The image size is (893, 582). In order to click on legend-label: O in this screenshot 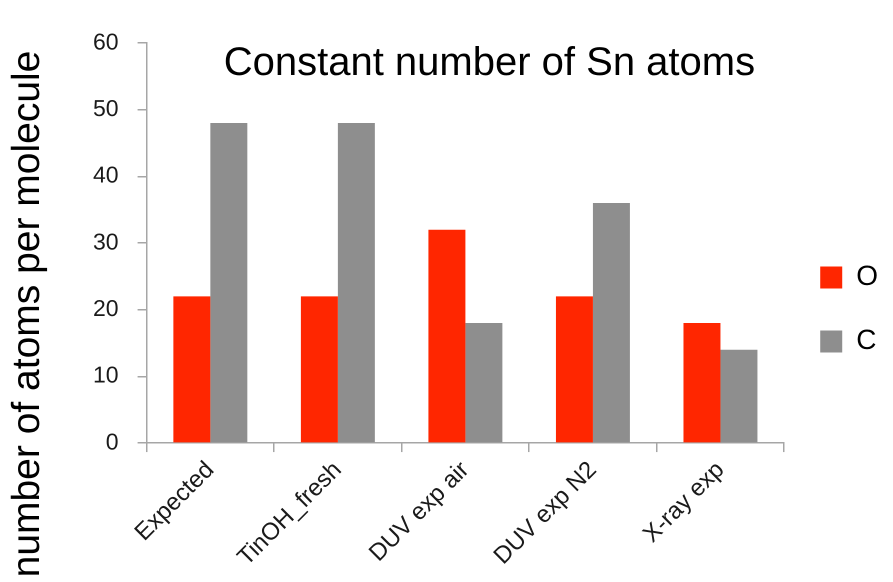, I will do `click(867, 276)`.